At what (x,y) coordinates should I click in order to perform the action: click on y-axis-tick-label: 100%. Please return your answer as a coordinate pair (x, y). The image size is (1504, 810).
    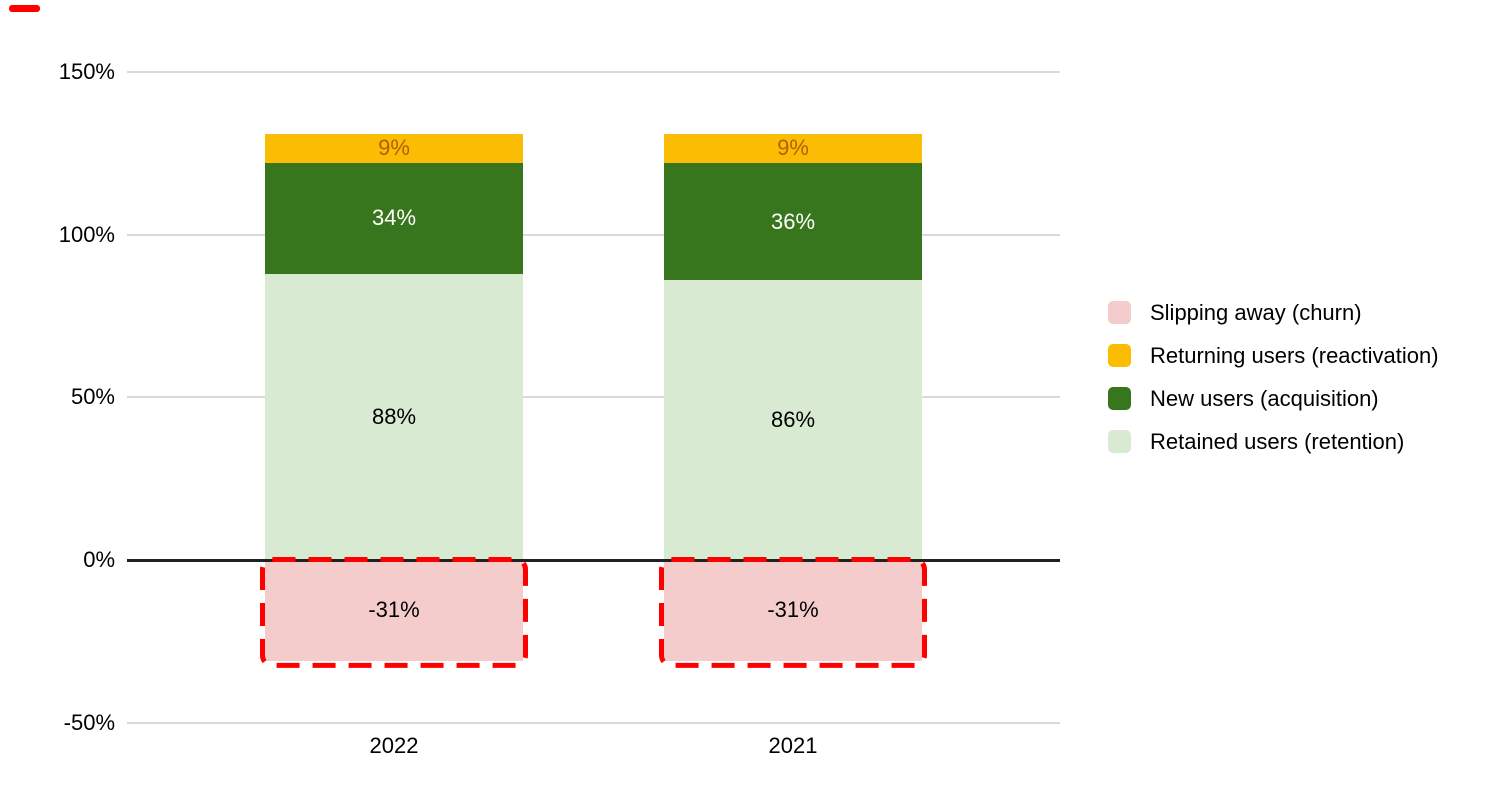
    Looking at the image, I should click on (86, 234).